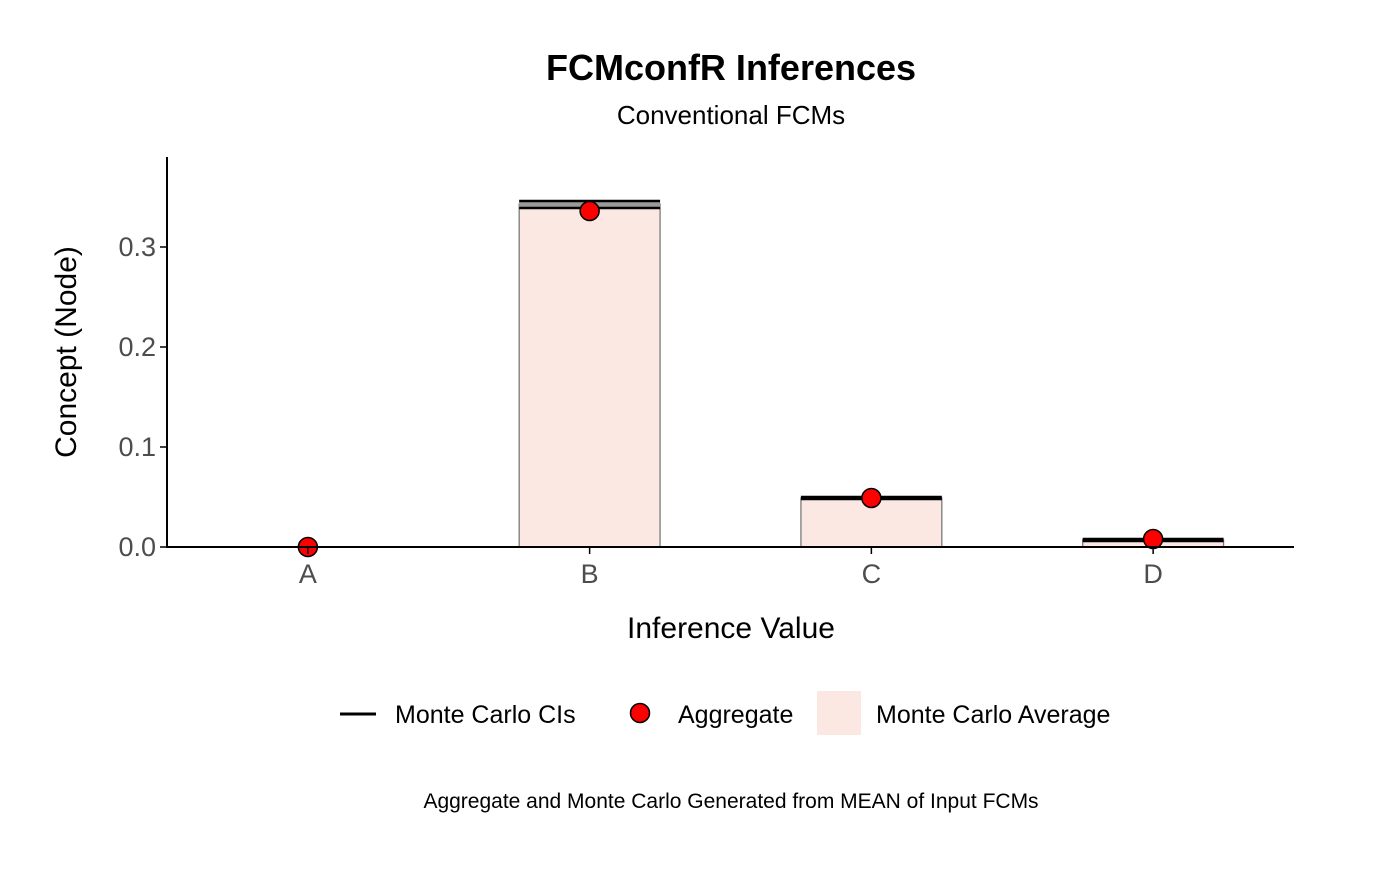 This screenshot has width=1400, height=871. Describe the element at coordinates (66, 352) in the screenshot. I see `y-axis-label: Concept (Node)` at that location.